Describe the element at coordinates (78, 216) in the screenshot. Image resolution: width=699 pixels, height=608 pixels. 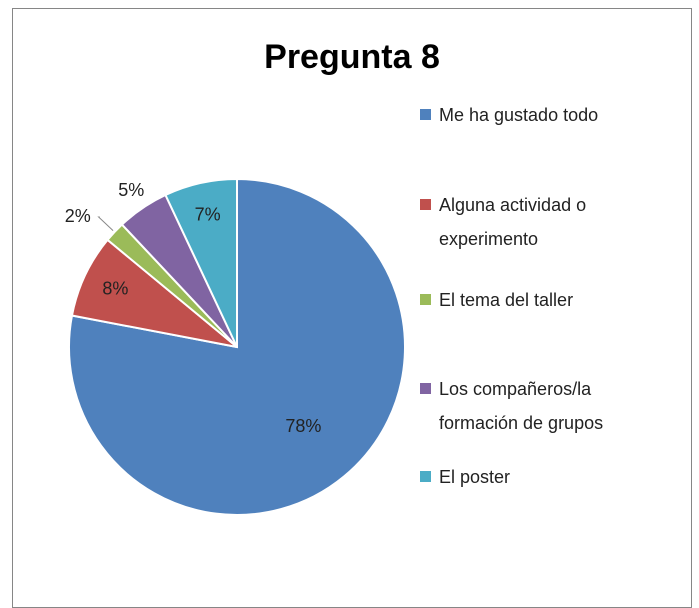
I see `data-label: 2%` at that location.